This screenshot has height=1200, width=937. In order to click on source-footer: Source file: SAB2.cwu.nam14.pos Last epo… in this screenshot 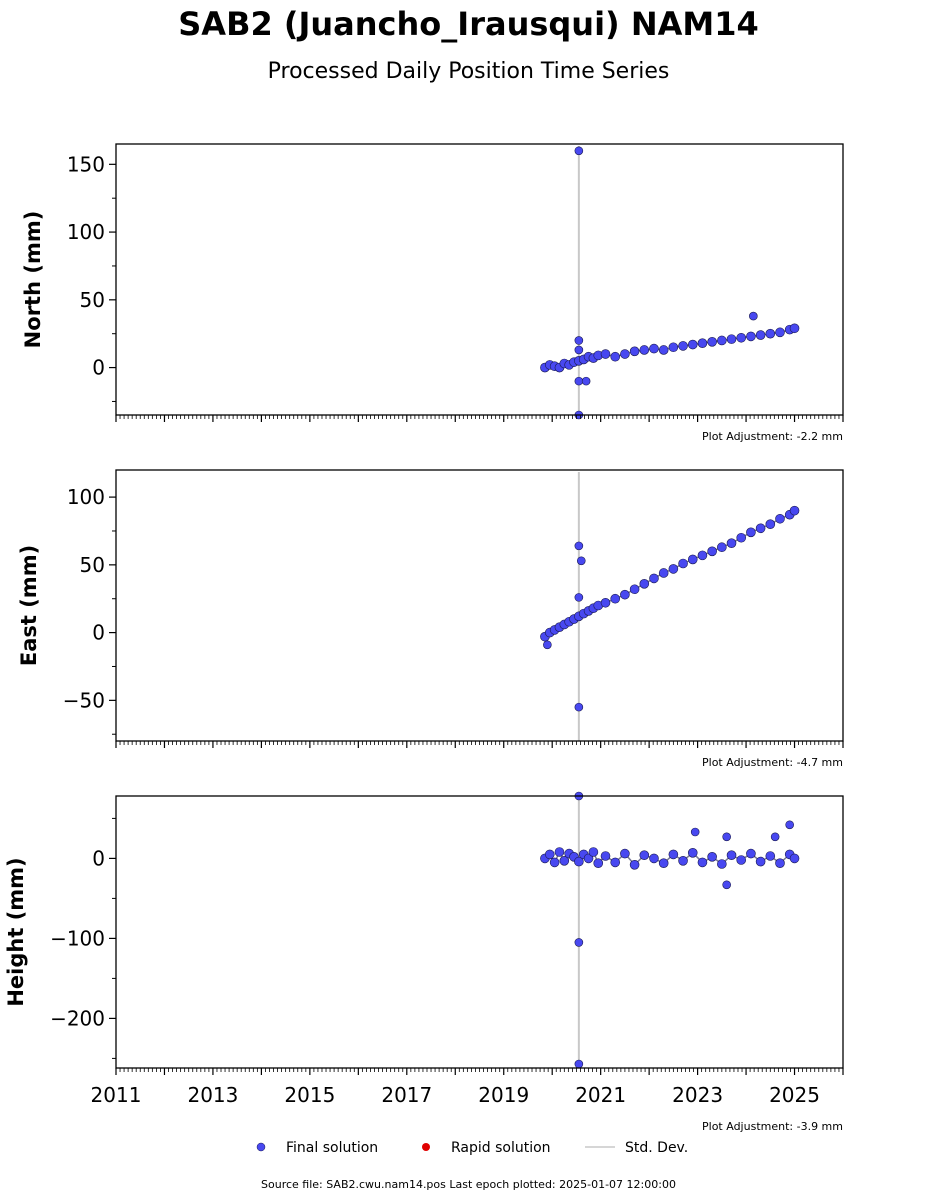, I will do `click(468, 1184)`.